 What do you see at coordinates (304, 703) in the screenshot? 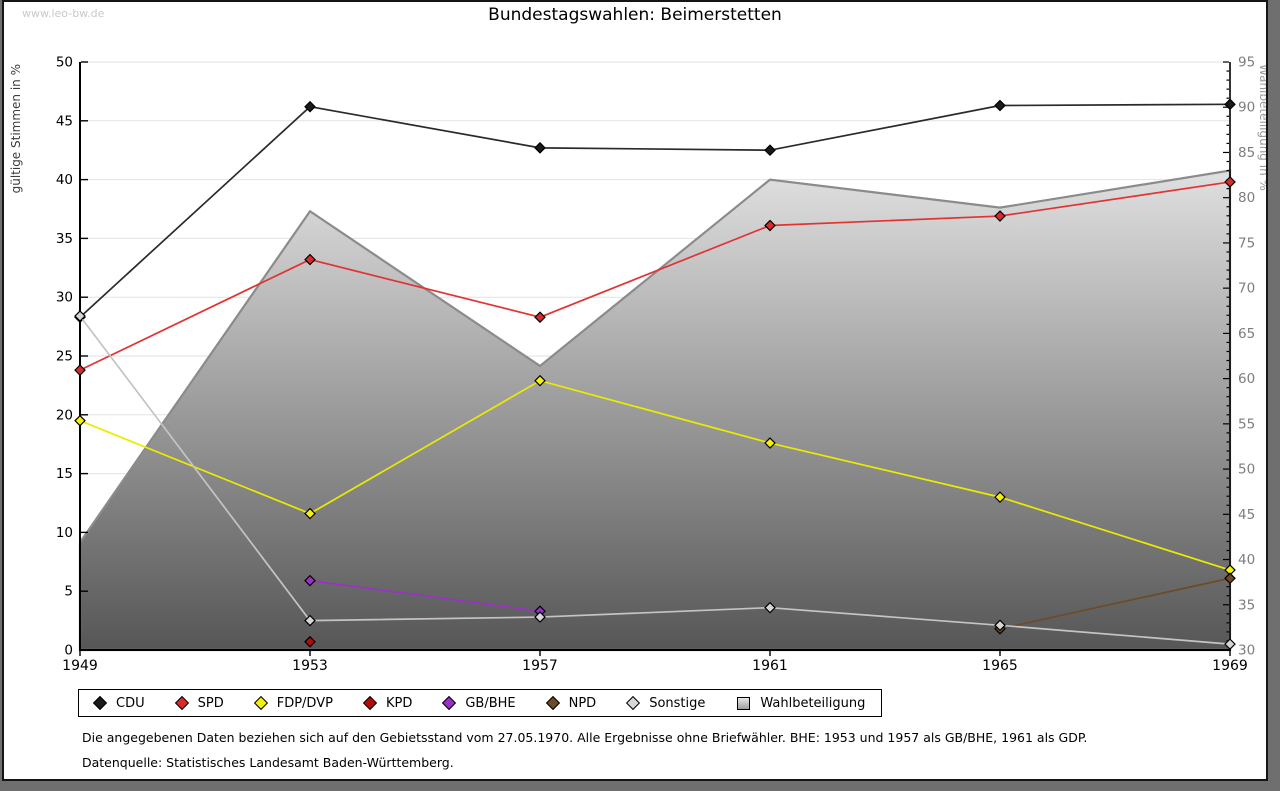
I see `legend-label: FDP/DVP` at bounding box center [304, 703].